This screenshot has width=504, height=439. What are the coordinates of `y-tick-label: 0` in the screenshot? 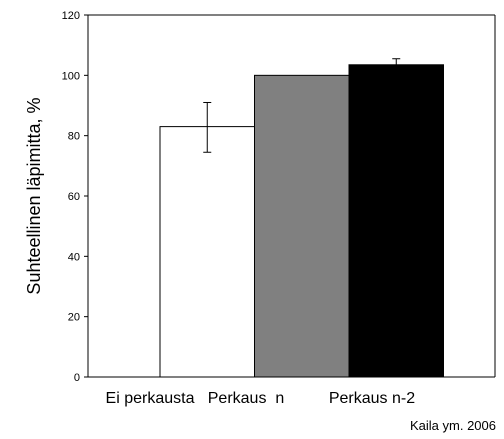 It's located at (77, 378).